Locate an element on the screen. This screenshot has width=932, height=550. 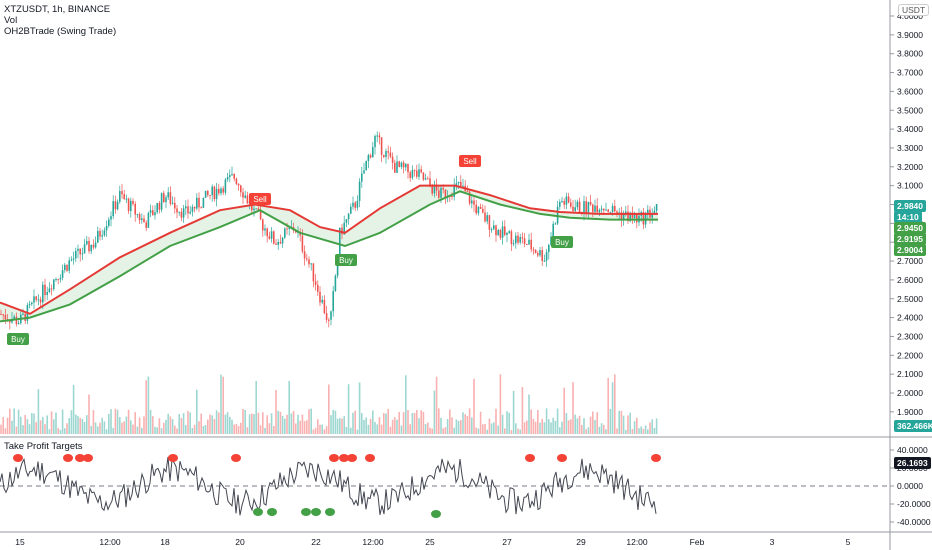
price-tick-label: 1.9000 is located at coordinates (910, 412).